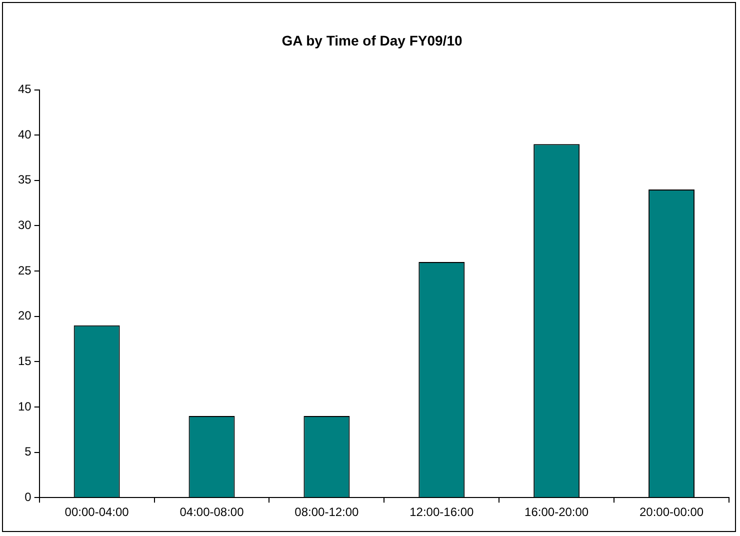 This screenshot has width=740, height=536. I want to click on y-tick-label: 45, so click(25, 89).